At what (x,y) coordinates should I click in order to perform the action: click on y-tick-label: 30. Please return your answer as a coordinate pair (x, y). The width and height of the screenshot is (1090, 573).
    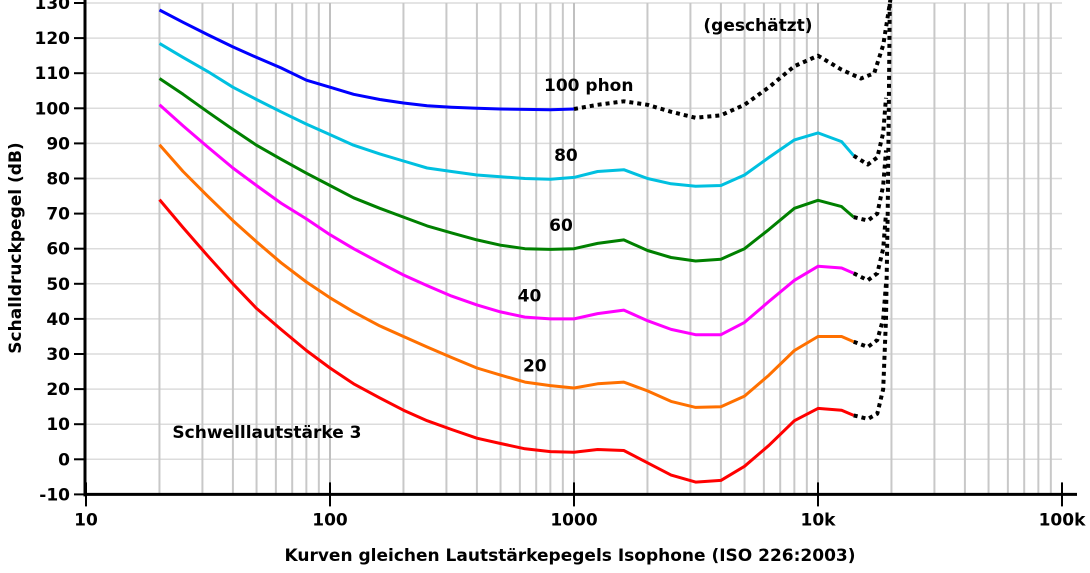
    Looking at the image, I should click on (58, 355).